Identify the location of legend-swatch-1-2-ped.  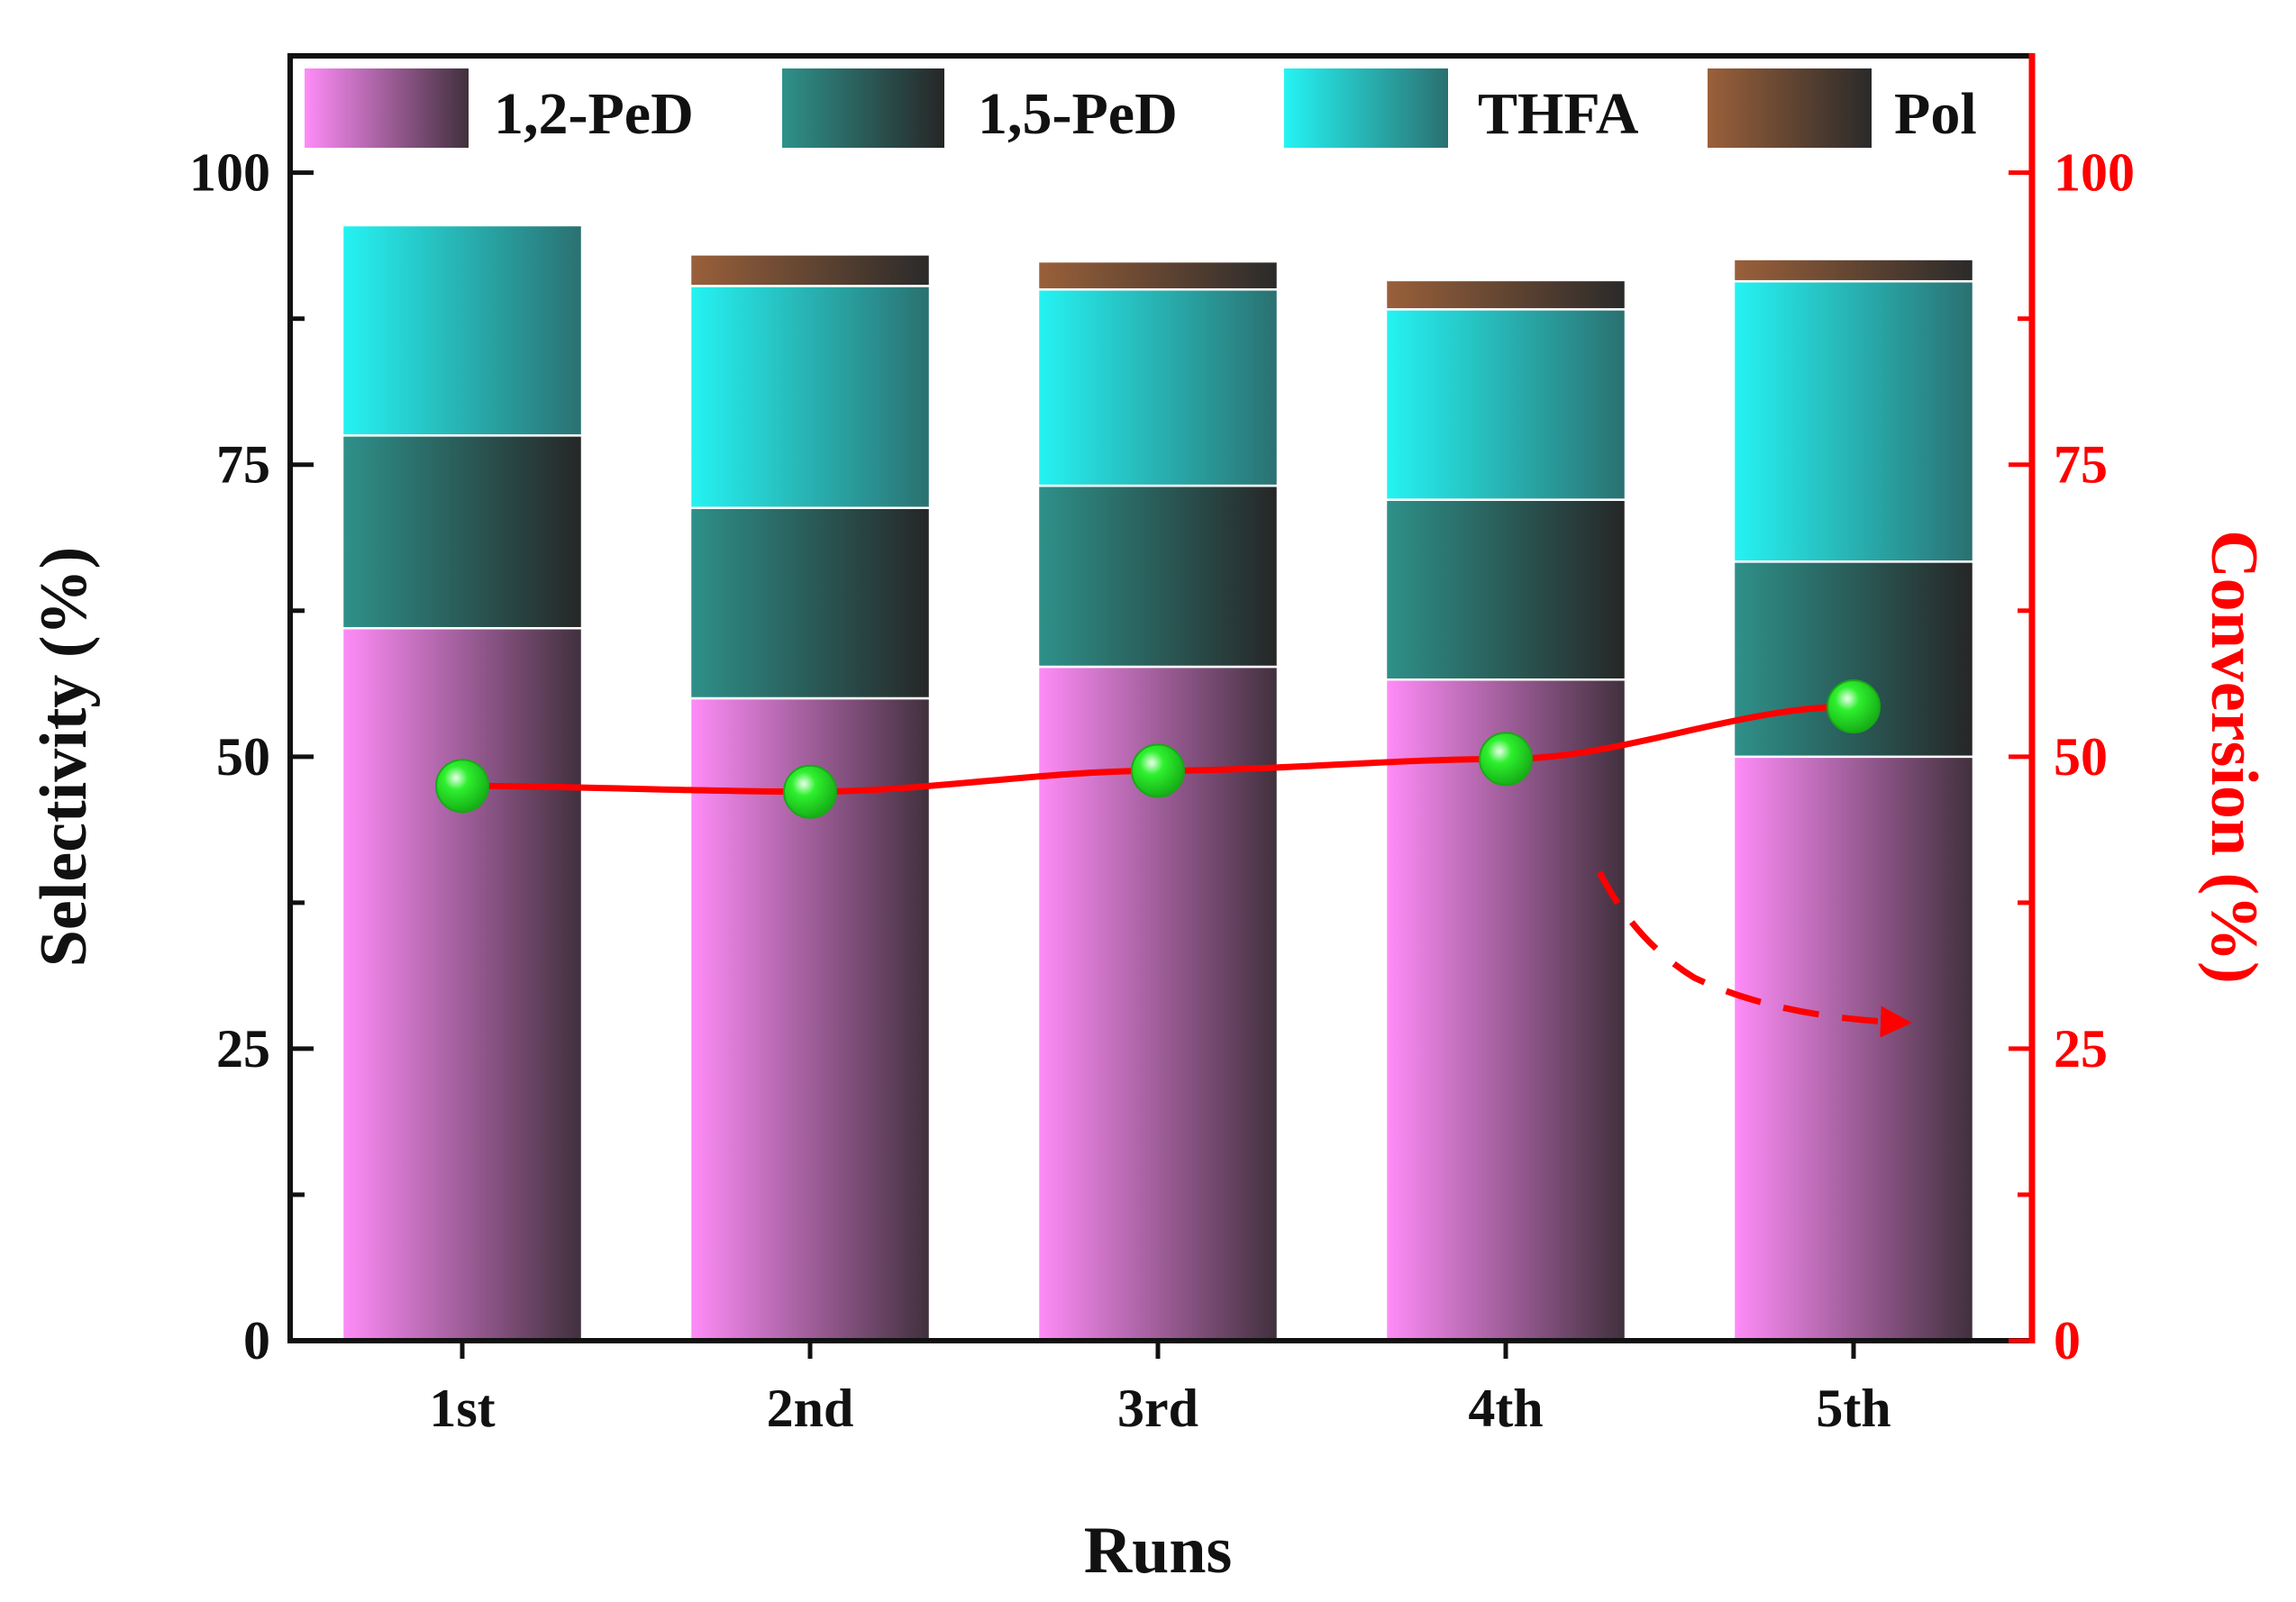
(387, 108).